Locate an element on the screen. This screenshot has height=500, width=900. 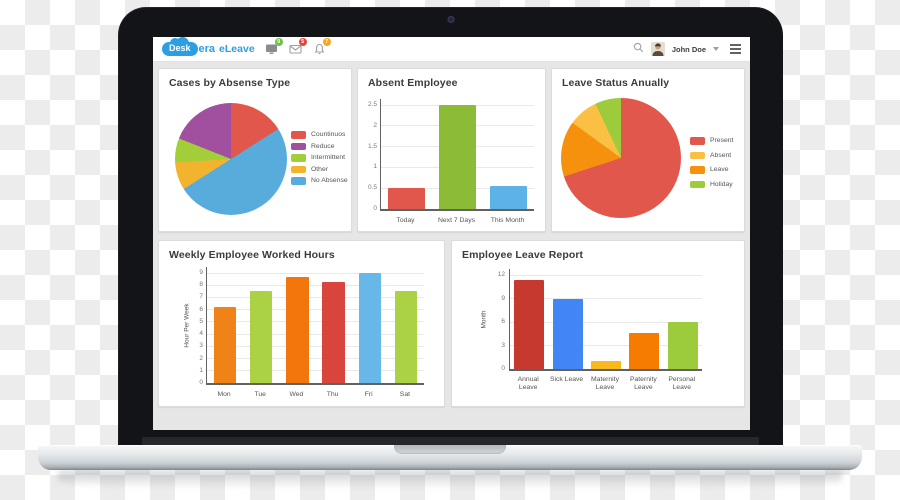
y-tick-label: 5 is located at coordinates (201, 321).